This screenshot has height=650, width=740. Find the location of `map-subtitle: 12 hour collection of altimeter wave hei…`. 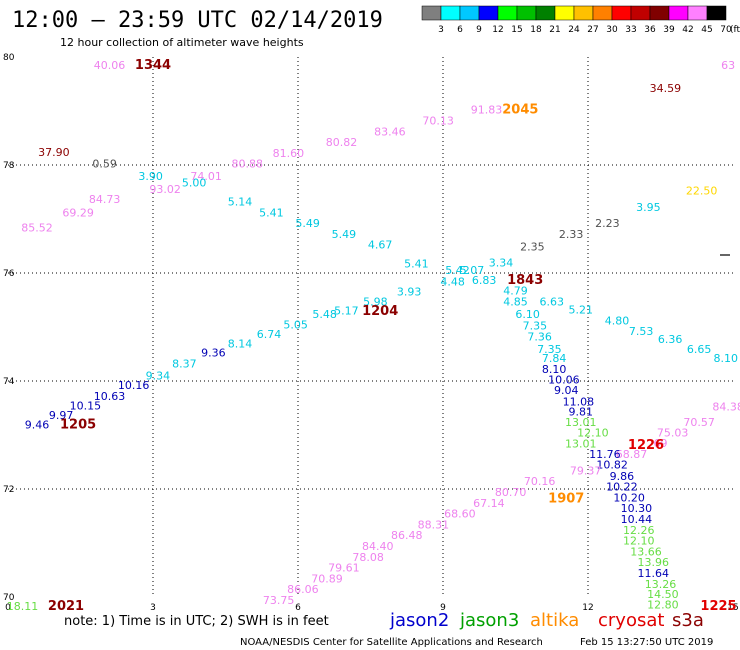

map-subtitle: 12 hour collection of altimeter wave hei… is located at coordinates (182, 42).